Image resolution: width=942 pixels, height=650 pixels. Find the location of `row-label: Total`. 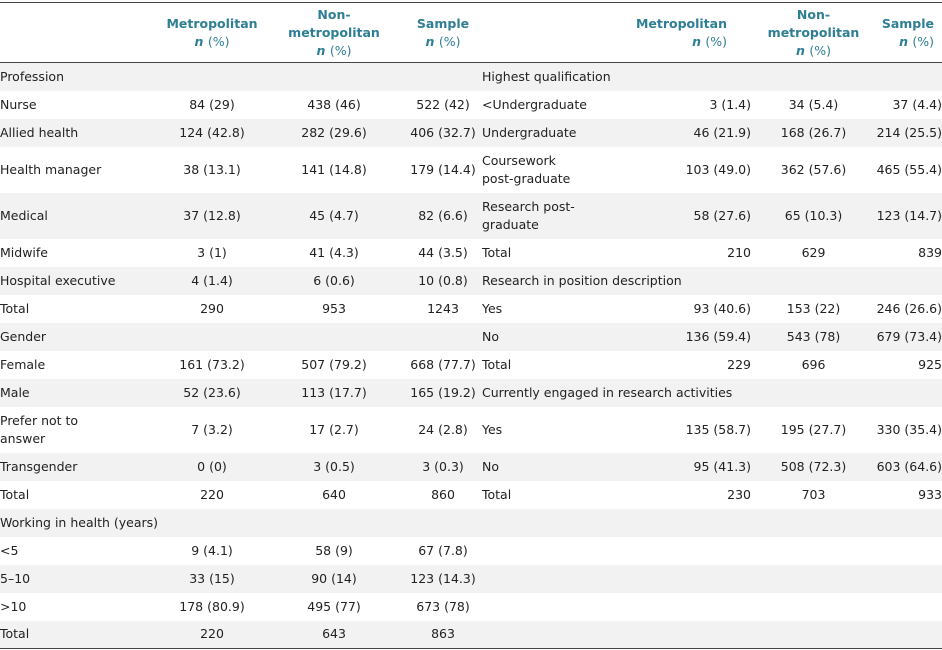

row-label: Total is located at coordinates (80, 308).